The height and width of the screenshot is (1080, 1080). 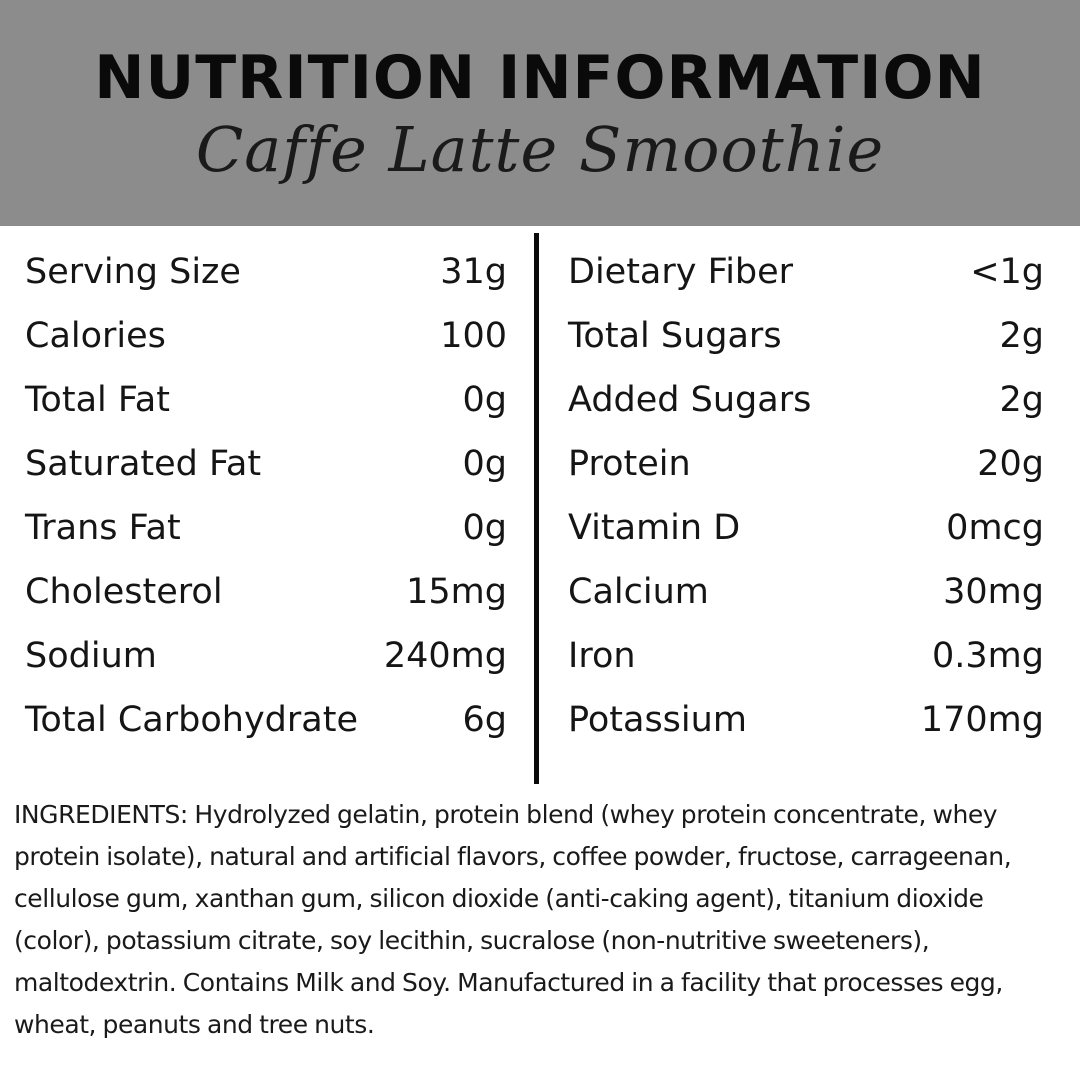 What do you see at coordinates (103, 528) in the screenshot?
I see `nutrient-label: Trans Fat` at bounding box center [103, 528].